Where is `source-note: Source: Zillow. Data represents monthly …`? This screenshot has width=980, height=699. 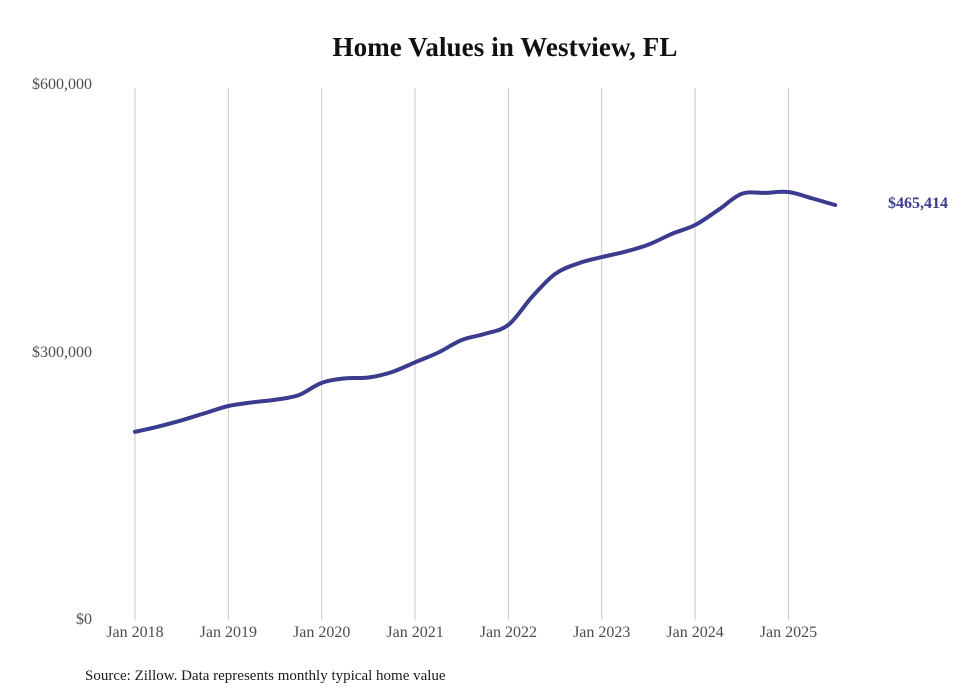
source-note: Source: Zillow. Data represents monthly … is located at coordinates (265, 676).